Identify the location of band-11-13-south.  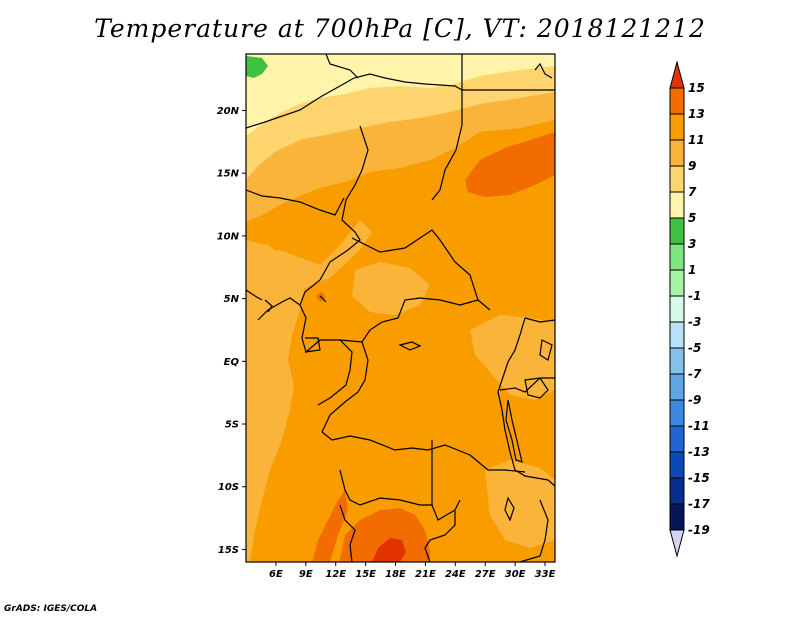
(385, 535).